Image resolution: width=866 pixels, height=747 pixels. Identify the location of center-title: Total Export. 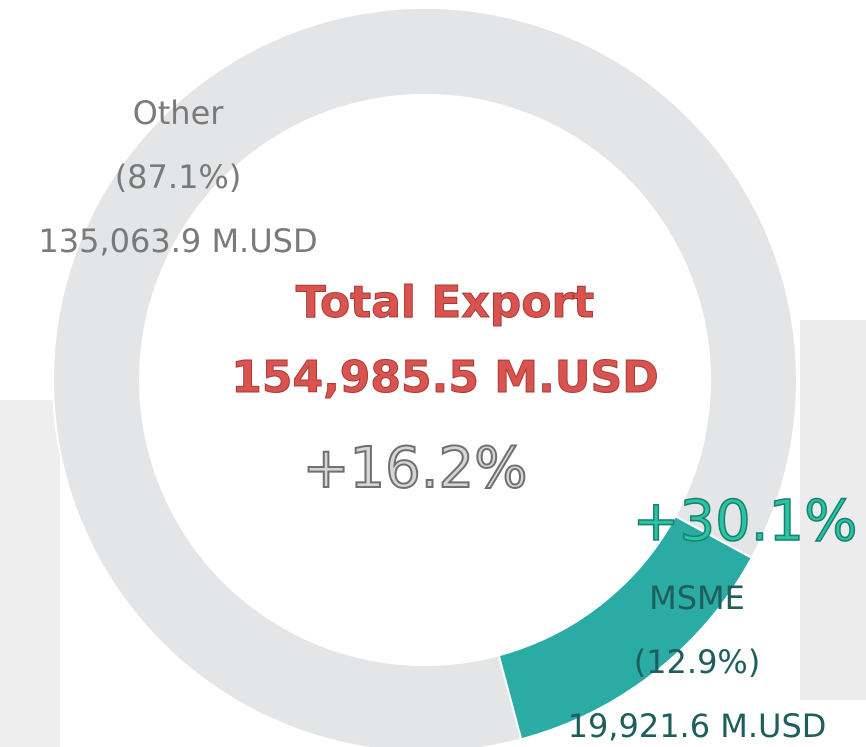
(445, 302).